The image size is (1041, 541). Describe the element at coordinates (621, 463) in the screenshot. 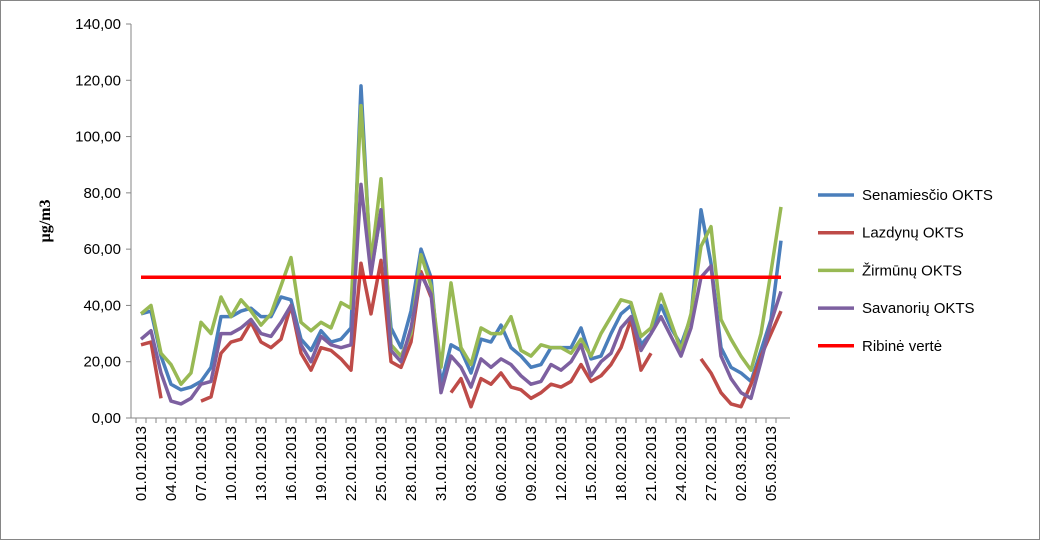

I see `x-tick-label: 18.02.2013` at that location.